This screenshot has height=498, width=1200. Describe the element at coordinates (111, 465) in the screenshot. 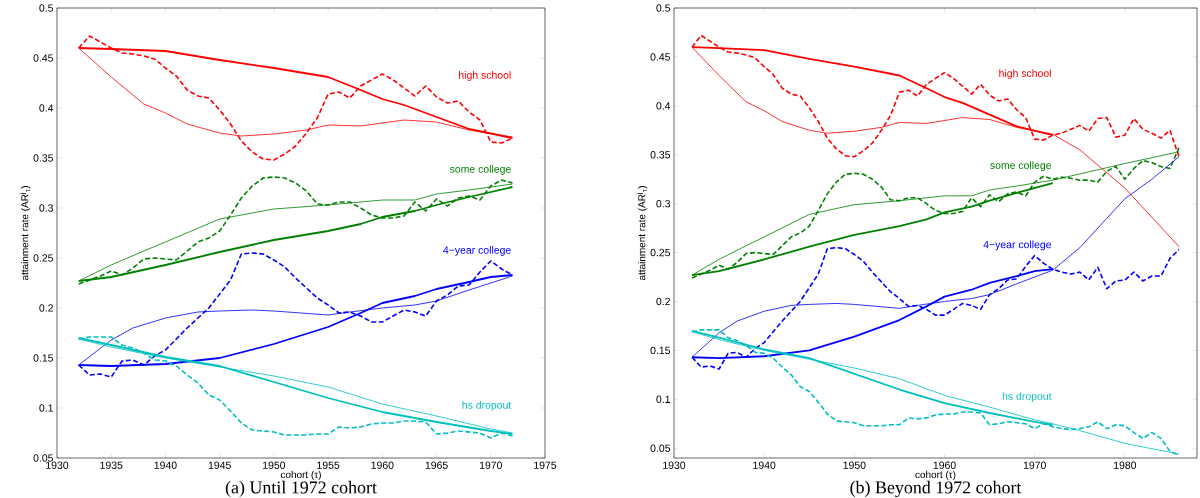

I see `x-tick-label: 1935` at that location.